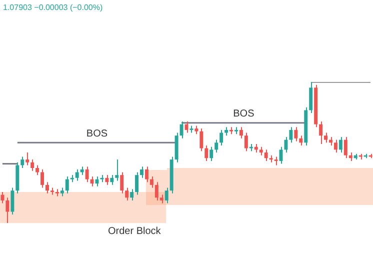  I want to click on text: Order Block, so click(134, 231).